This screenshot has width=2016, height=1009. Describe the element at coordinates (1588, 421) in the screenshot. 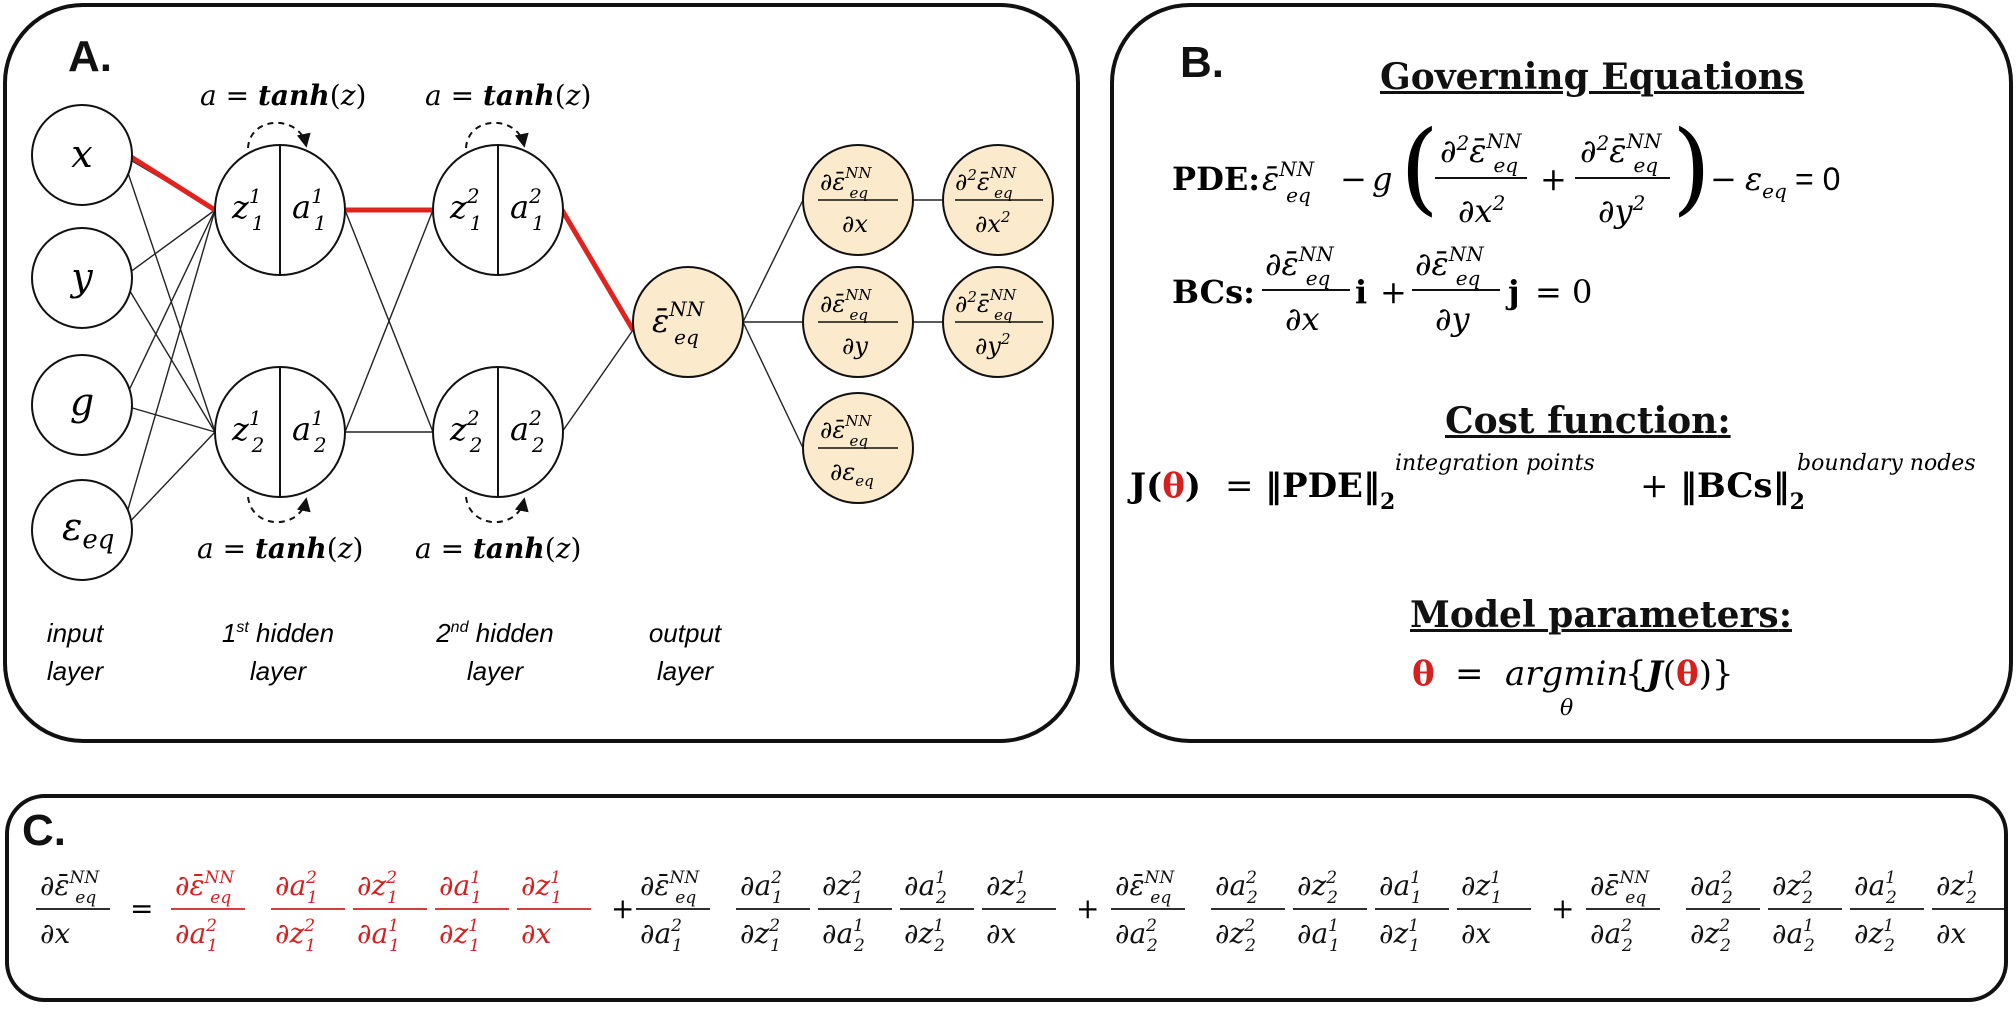

I see `cost-title: Cost function:` at that location.